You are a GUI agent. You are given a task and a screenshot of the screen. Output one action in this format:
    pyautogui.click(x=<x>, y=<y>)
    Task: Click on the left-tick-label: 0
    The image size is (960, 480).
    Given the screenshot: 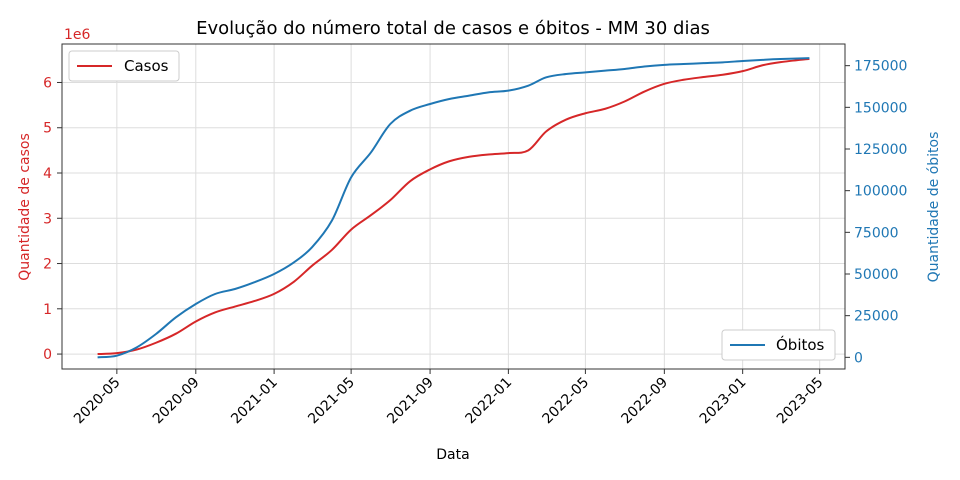 What is the action you would take?
    pyautogui.click(x=47, y=355)
    